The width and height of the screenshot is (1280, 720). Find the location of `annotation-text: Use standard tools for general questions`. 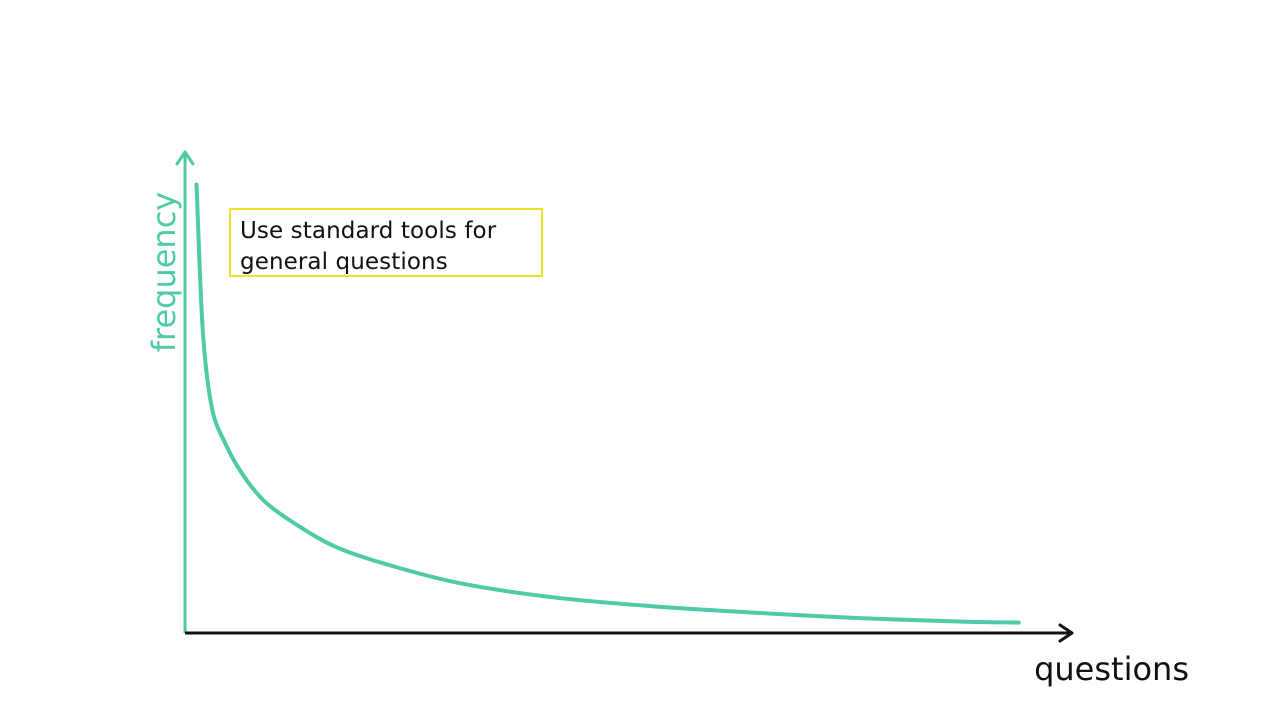

annotation-text: Use standard tools for general questions is located at coordinates (368, 246).